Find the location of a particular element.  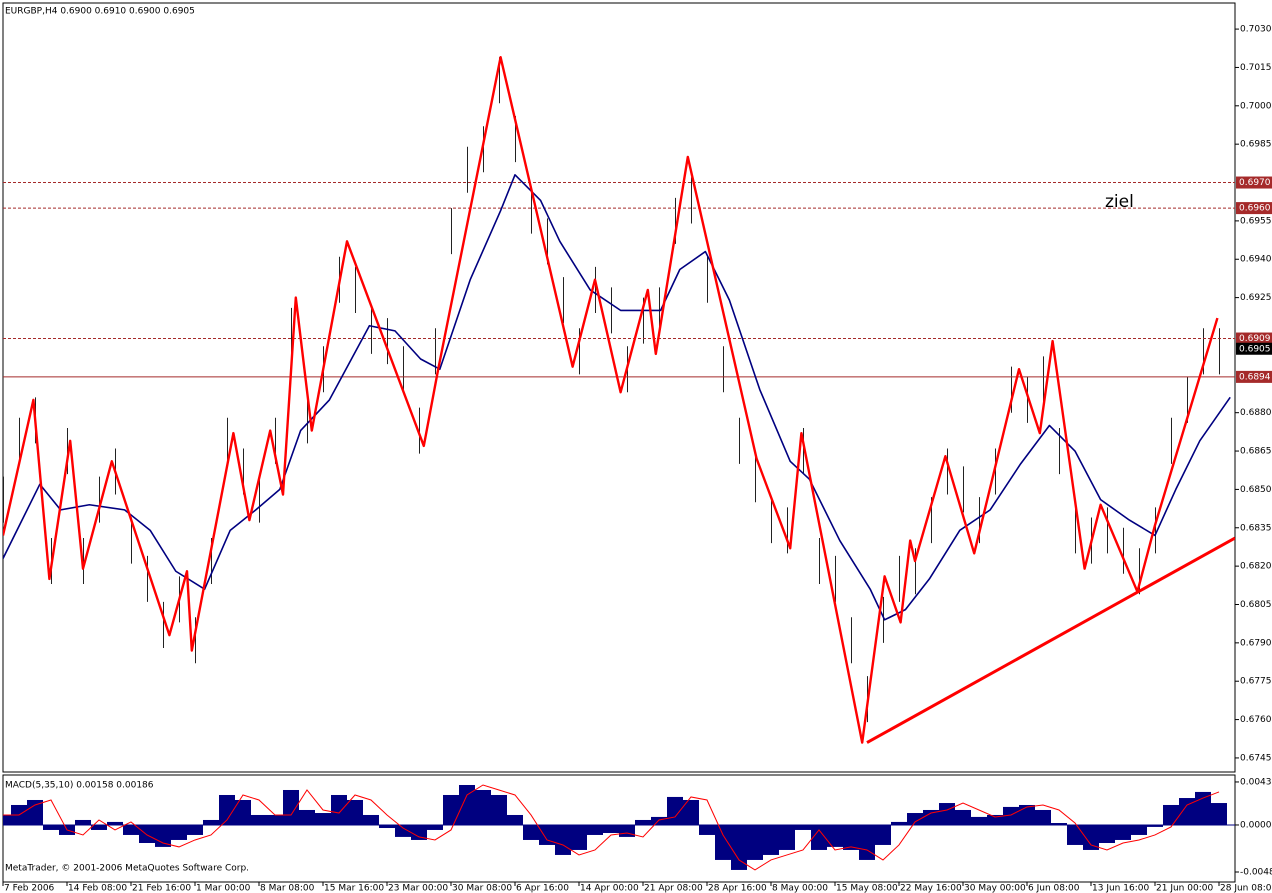

y-tick-label: -0.0048 is located at coordinates (1256, 873).